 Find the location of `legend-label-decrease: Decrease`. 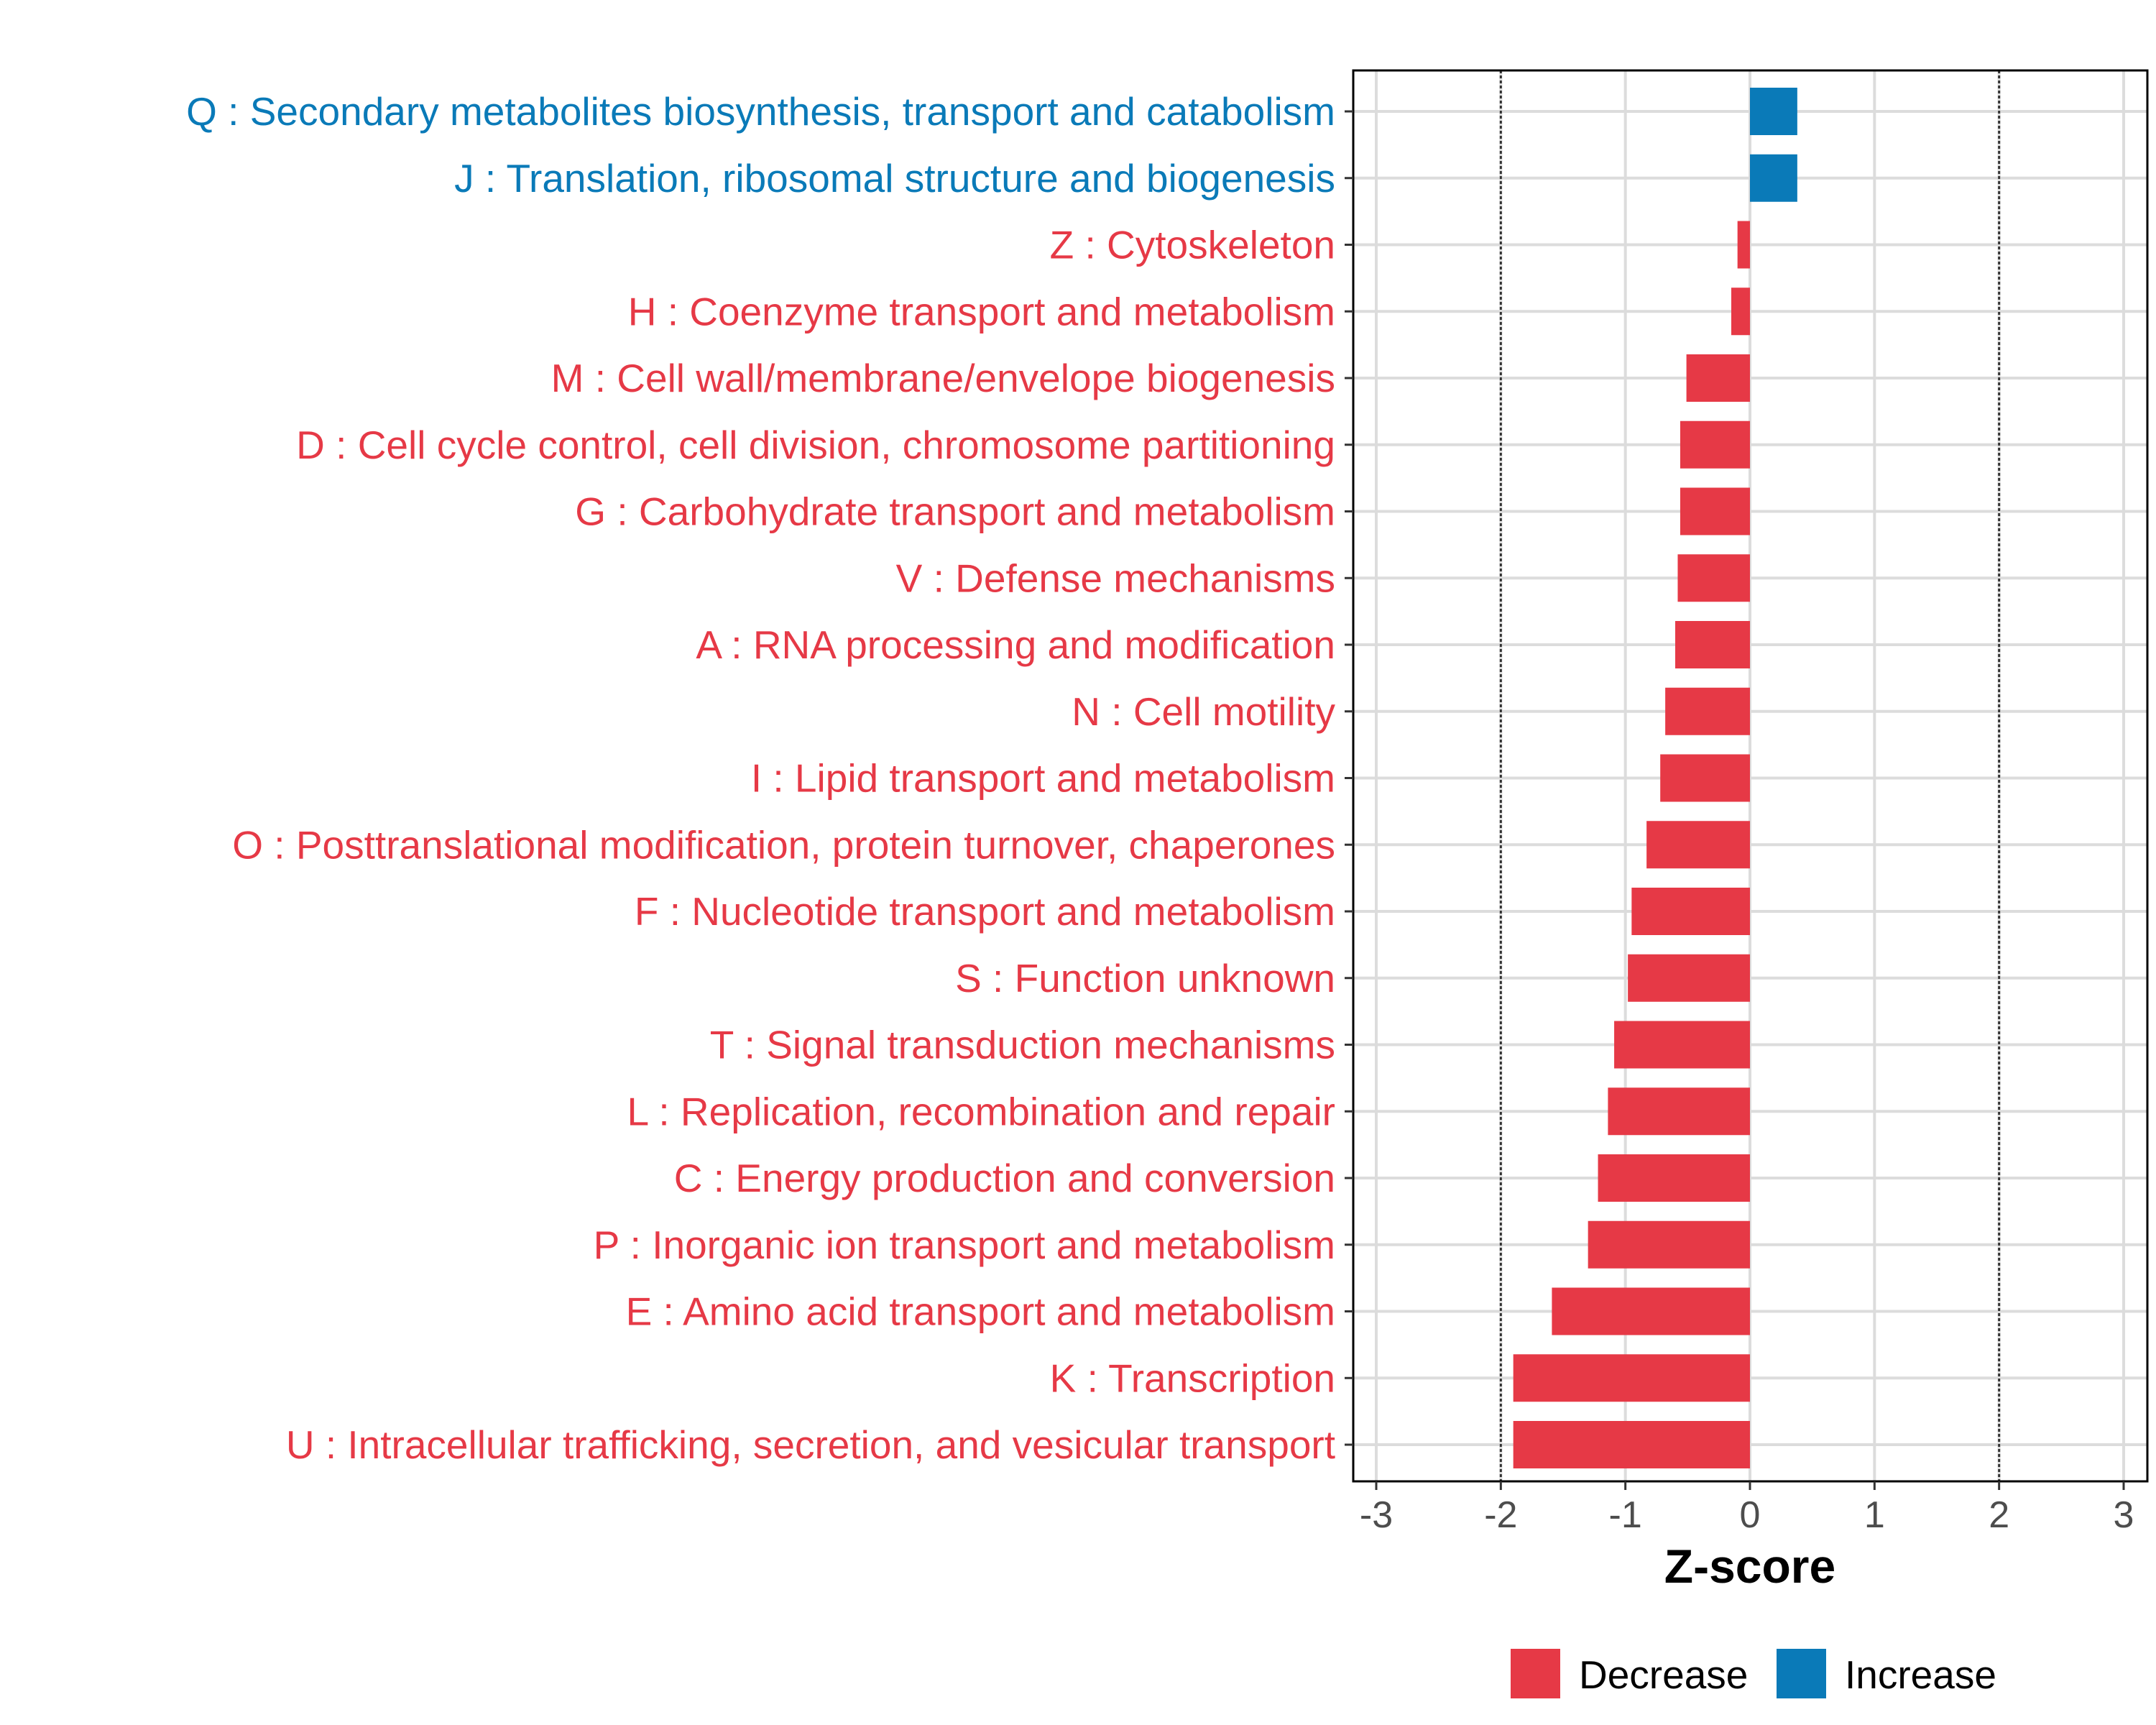

legend-label-decrease: Decrease is located at coordinates (1664, 1674).